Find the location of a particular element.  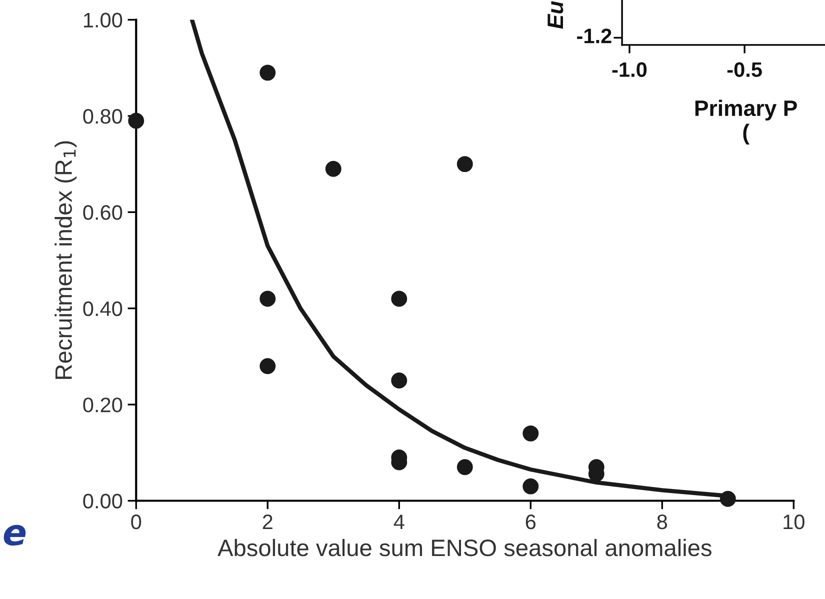

annotation: -1.2 is located at coordinates (594, 36).